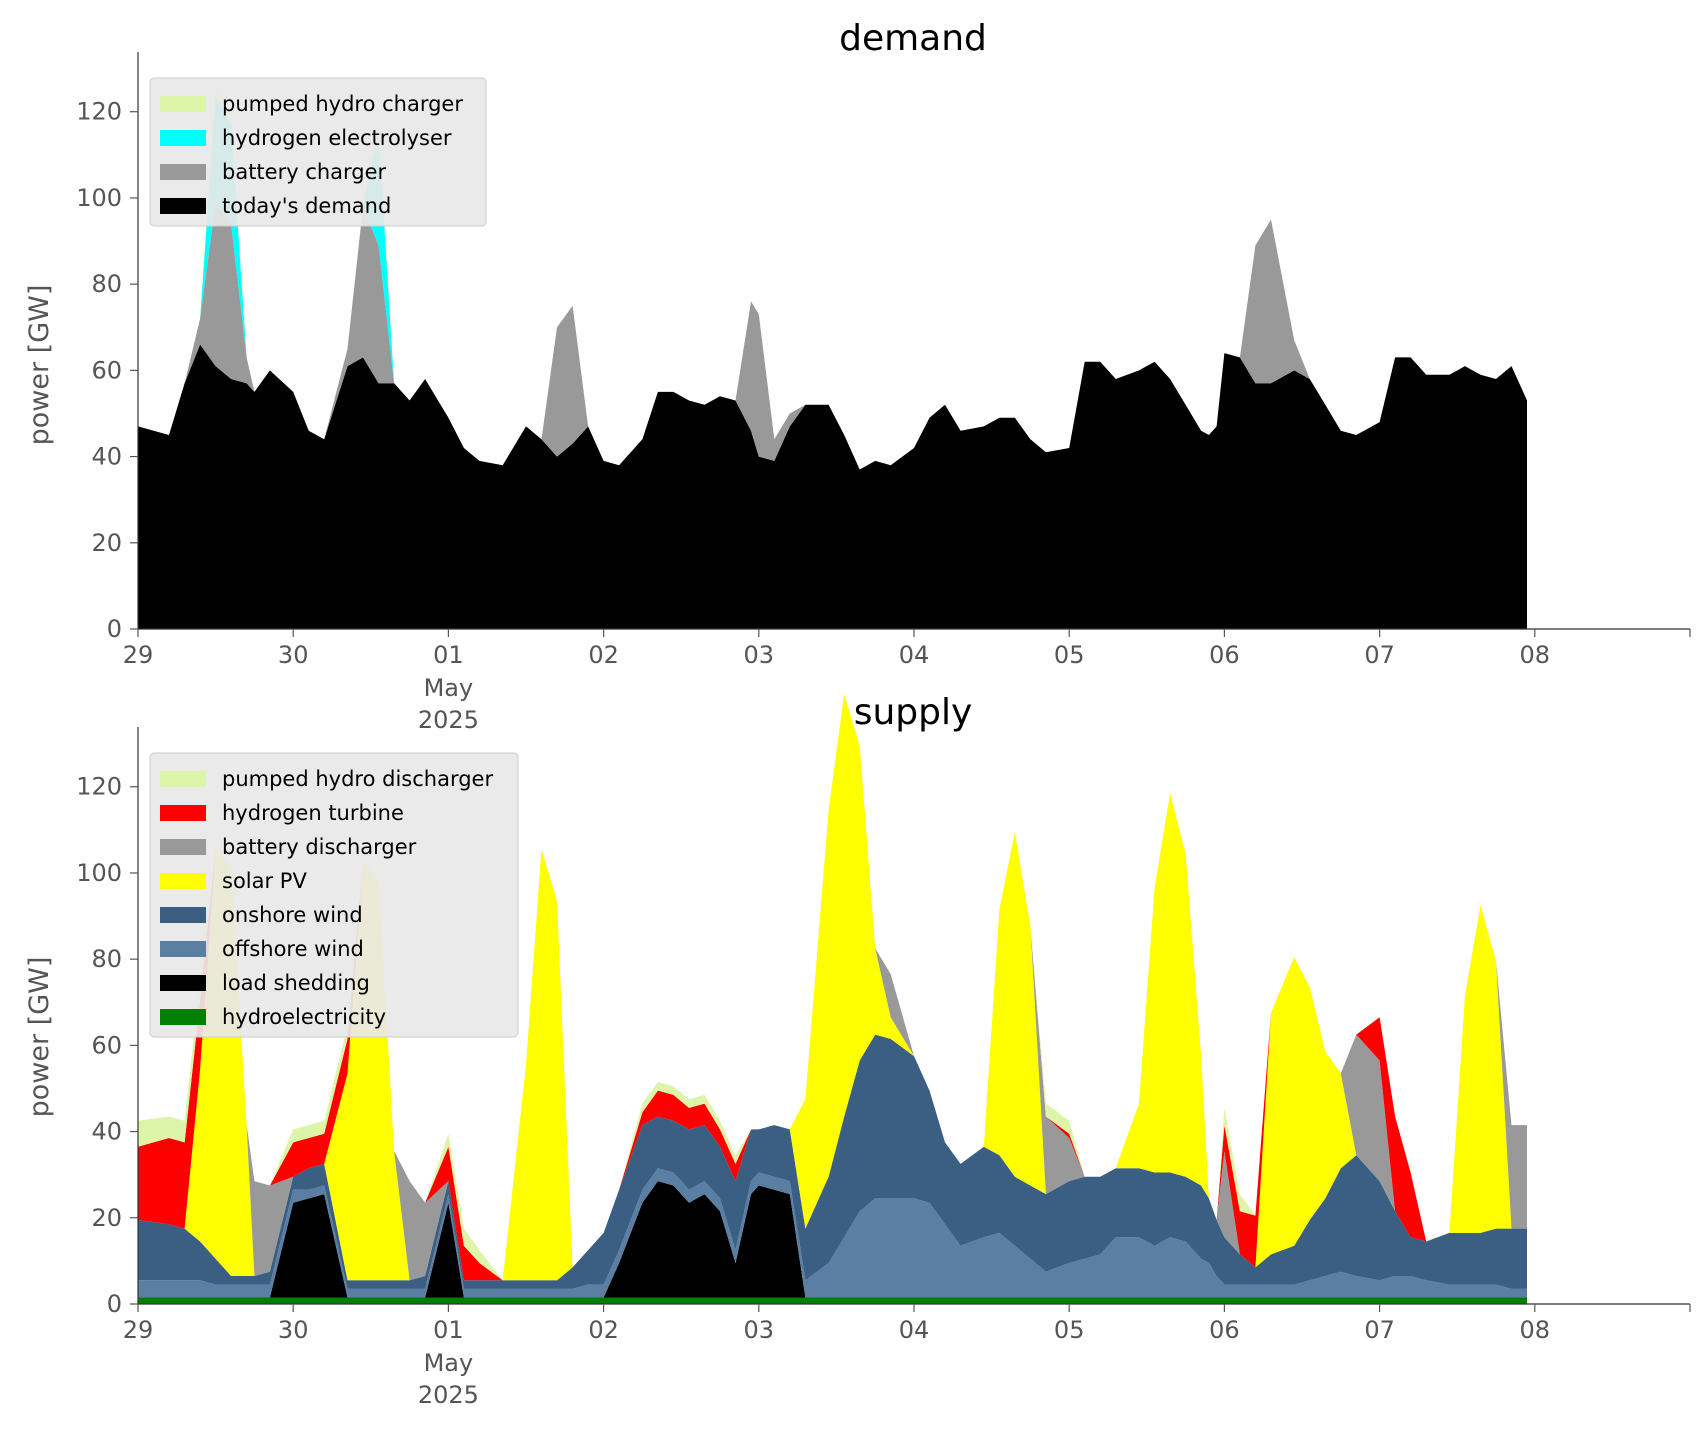  Describe the element at coordinates (913, 712) in the screenshot. I see `chart-title: supply` at that location.